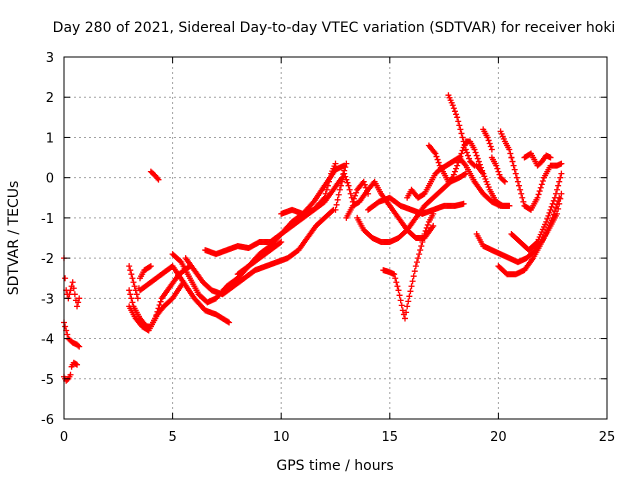  What do you see at coordinates (47, 259) in the screenshot?
I see `y-tick-label: -2` at bounding box center [47, 259].